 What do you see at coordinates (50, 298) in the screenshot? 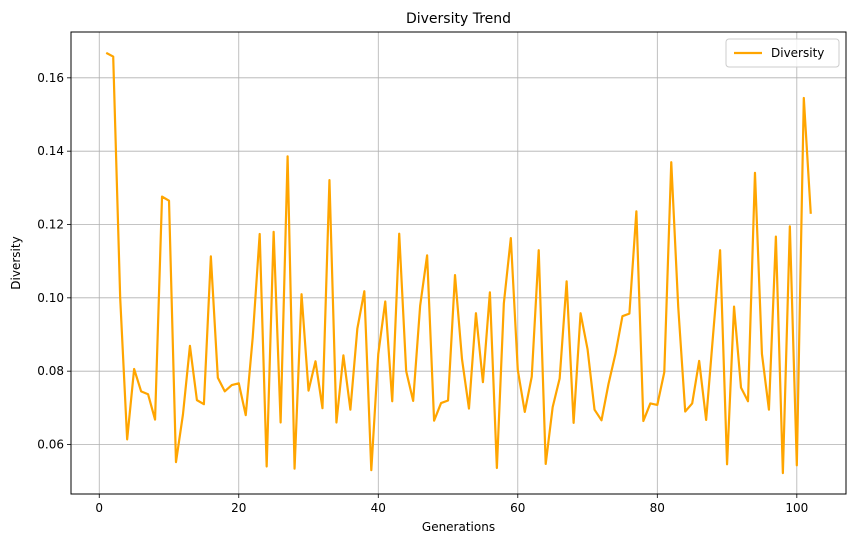
I see `y-tick-label: 0.10` at bounding box center [50, 298].